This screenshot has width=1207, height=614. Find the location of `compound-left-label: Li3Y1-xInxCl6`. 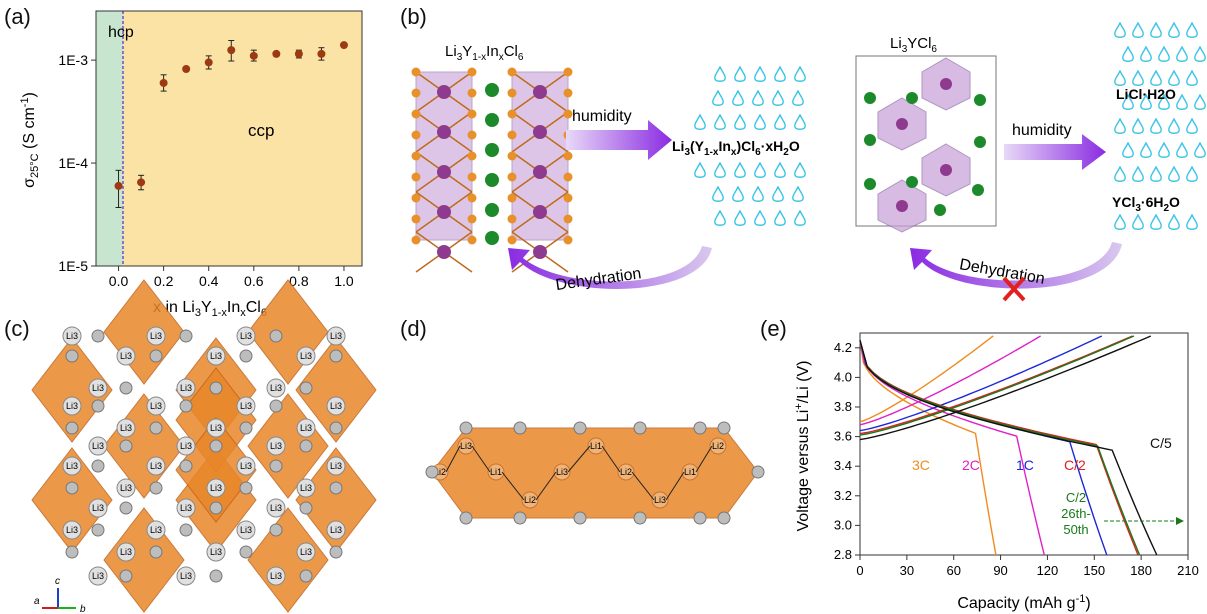

compound-left-label: Li3Y1-xInxCl6 is located at coordinates (484, 53).